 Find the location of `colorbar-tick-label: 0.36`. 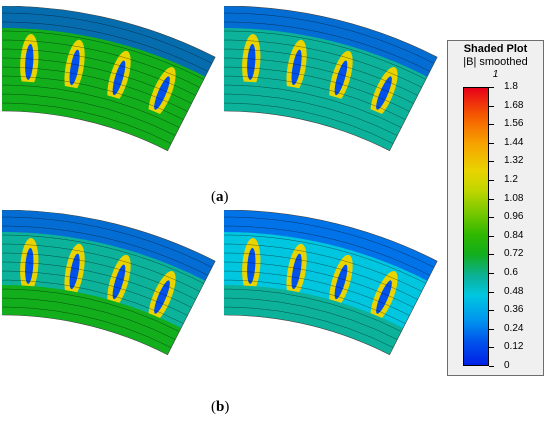

colorbar-tick-label: 0.36 is located at coordinates (514, 310).